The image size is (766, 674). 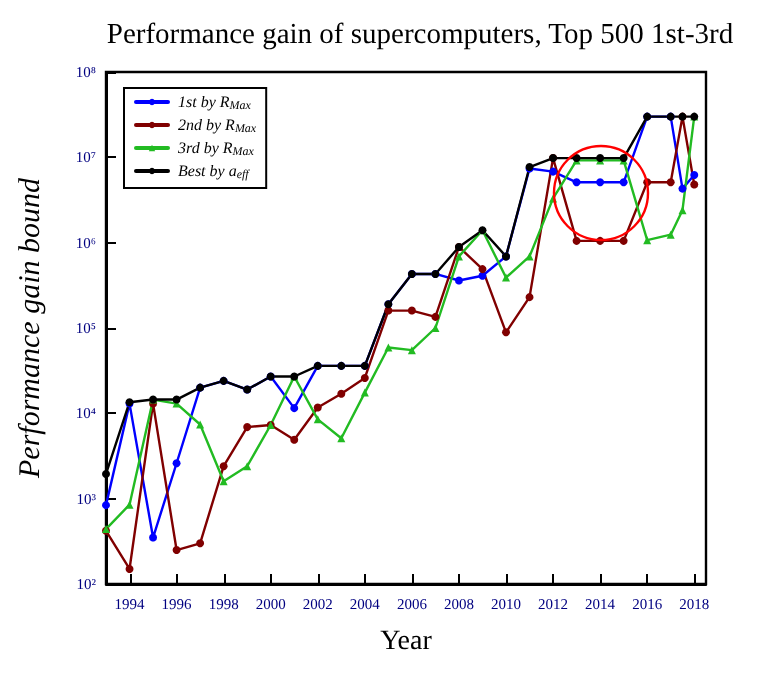 I want to click on y-axis-title: Performance gain bound, so click(x=31, y=328).